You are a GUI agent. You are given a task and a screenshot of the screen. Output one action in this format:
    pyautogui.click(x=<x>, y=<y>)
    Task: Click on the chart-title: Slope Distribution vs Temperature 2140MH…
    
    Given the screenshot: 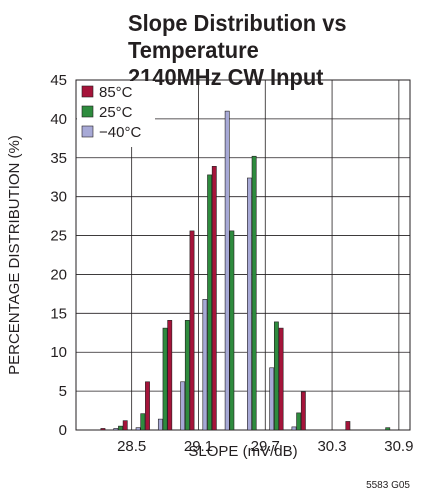 What is the action you would take?
    pyautogui.click(x=274, y=50)
    